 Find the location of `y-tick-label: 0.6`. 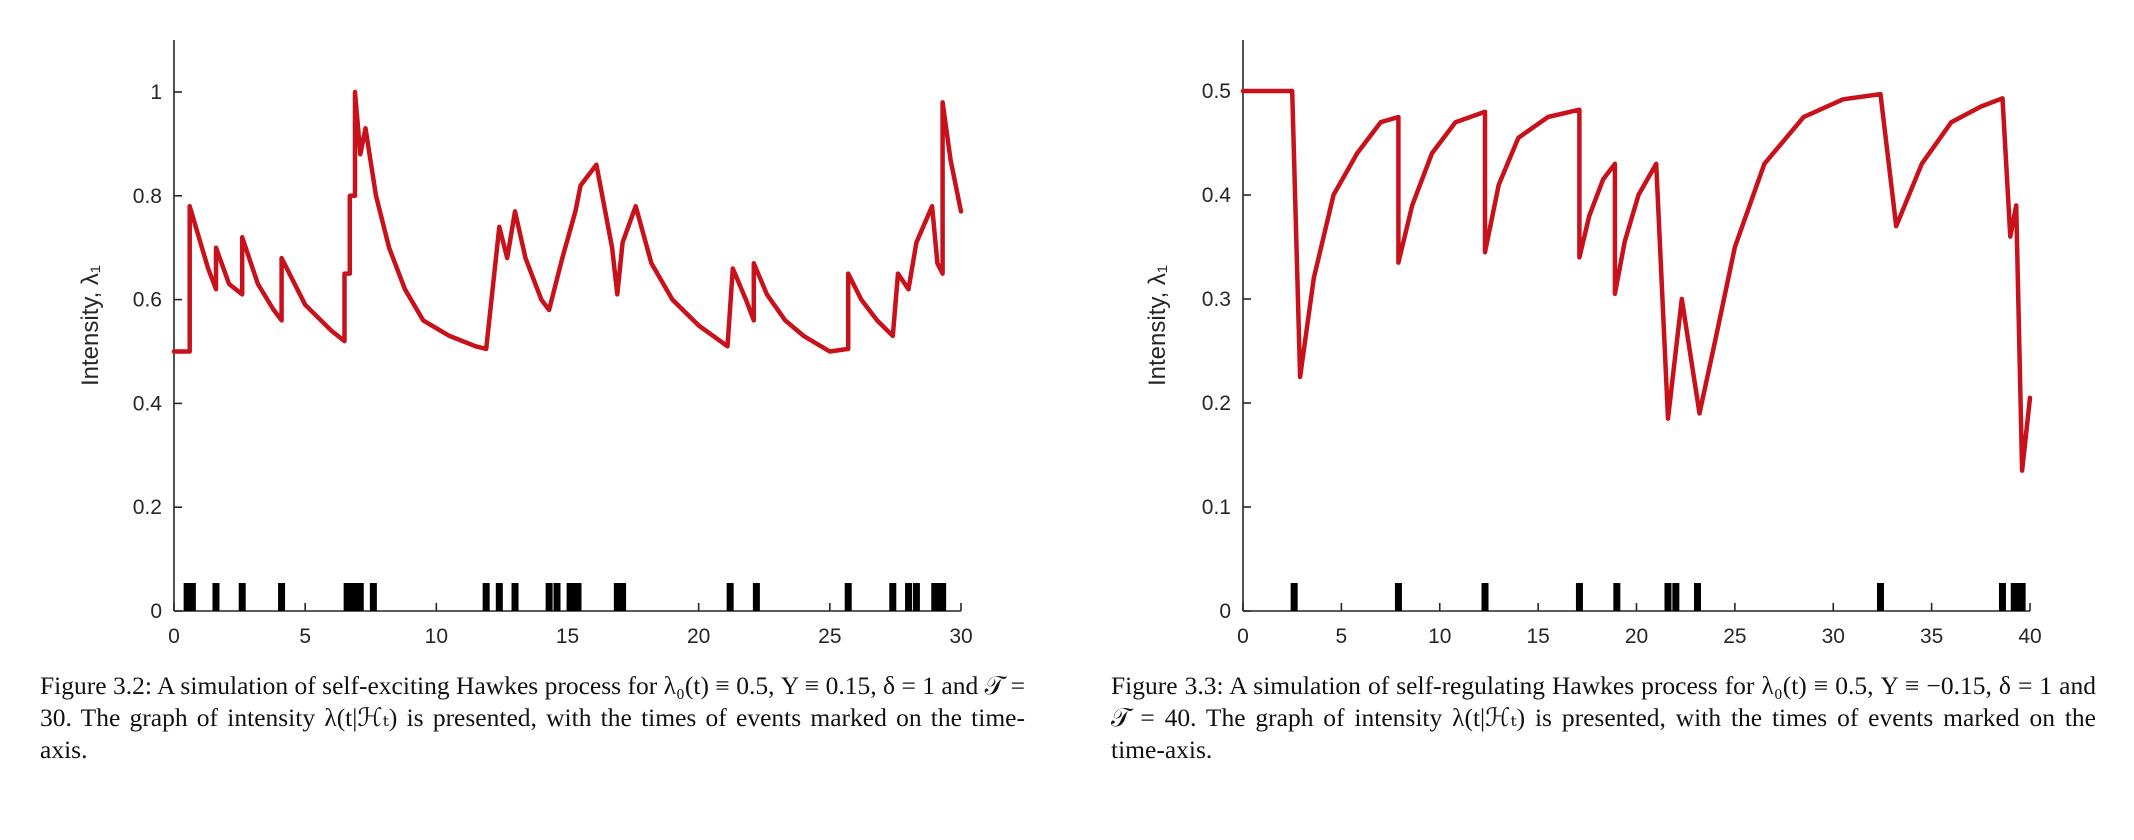

y-tick-label: 0.6 is located at coordinates (147, 300).